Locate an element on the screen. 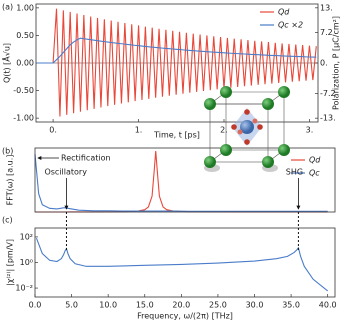 The image size is (342, 323). x-tick-label: 20.0 is located at coordinates (181, 305).